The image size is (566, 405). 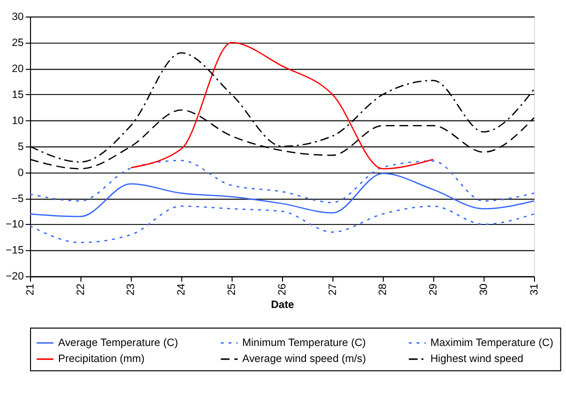 I want to click on legend-label: Highest wind speed, so click(x=477, y=359).